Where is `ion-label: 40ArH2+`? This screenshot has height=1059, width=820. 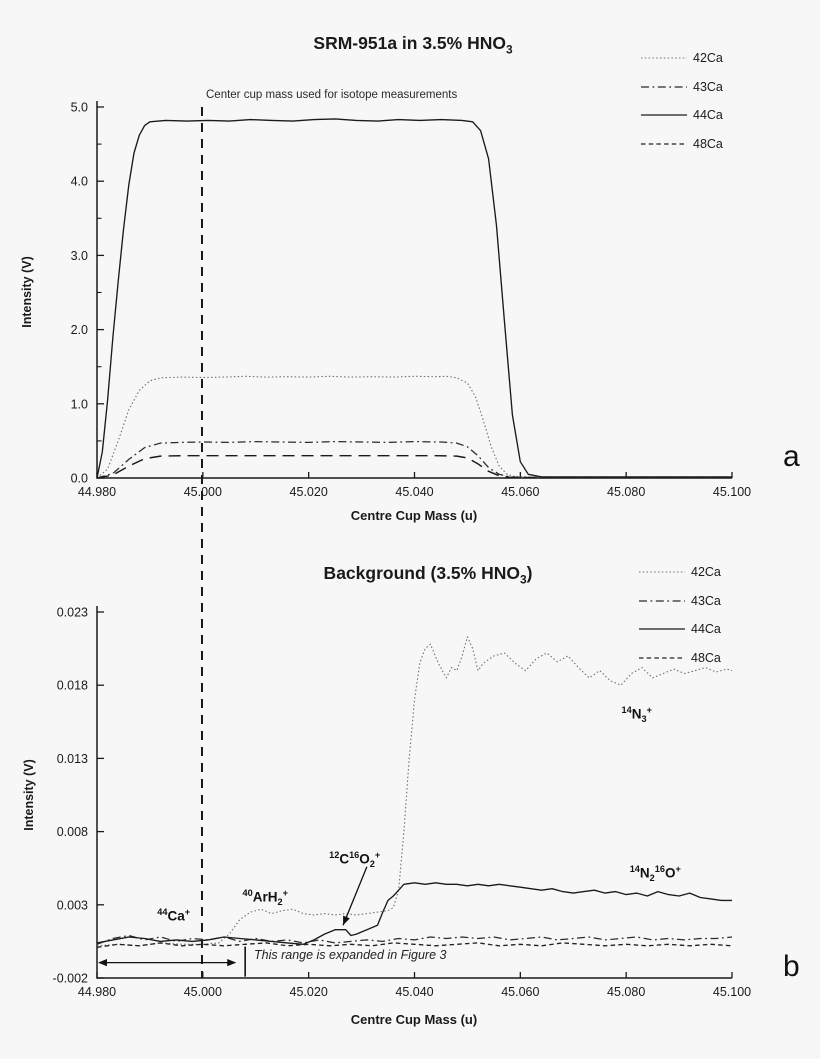
ion-label: 40ArH2+ is located at coordinates (265, 897).